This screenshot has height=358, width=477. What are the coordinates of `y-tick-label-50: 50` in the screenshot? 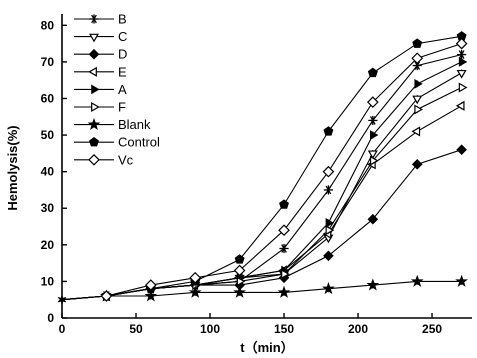 It's located at (48, 135).